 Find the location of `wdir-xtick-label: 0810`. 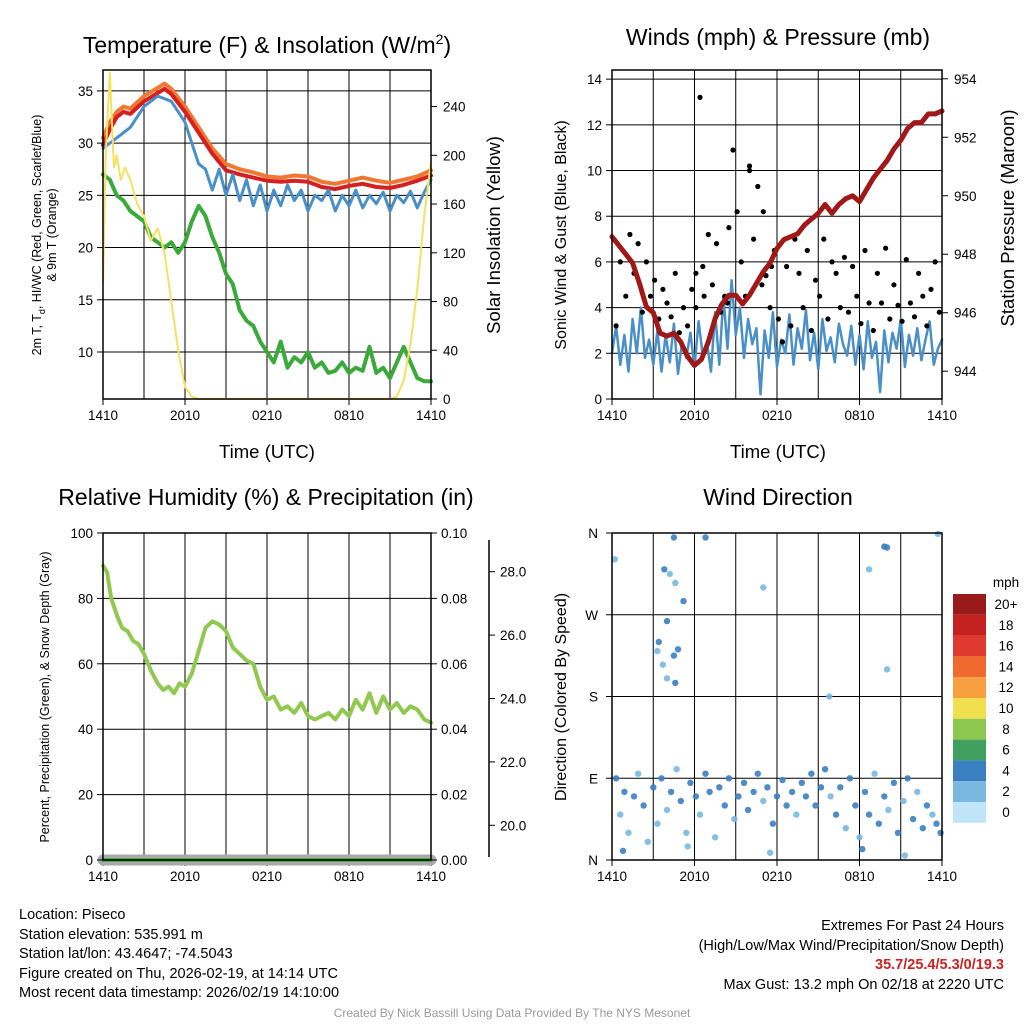

wdir-xtick-label: 0810 is located at coordinates (859, 876).